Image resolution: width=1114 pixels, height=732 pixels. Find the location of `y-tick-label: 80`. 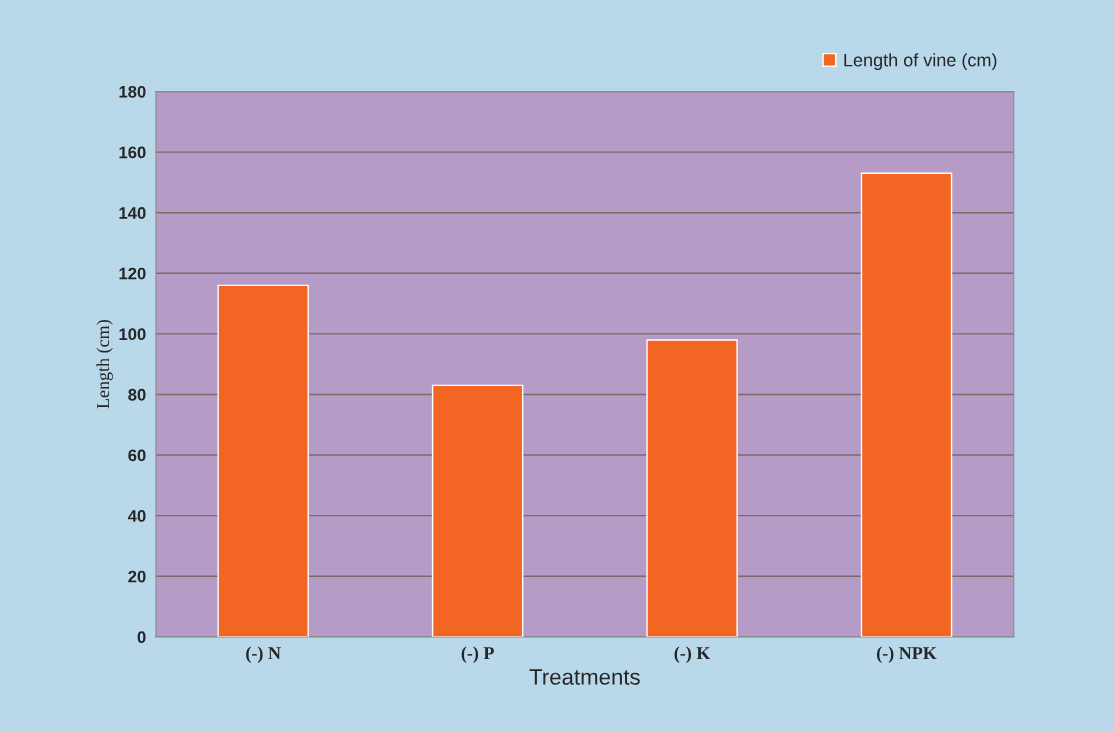

y-tick-label: 80 is located at coordinates (137, 394).